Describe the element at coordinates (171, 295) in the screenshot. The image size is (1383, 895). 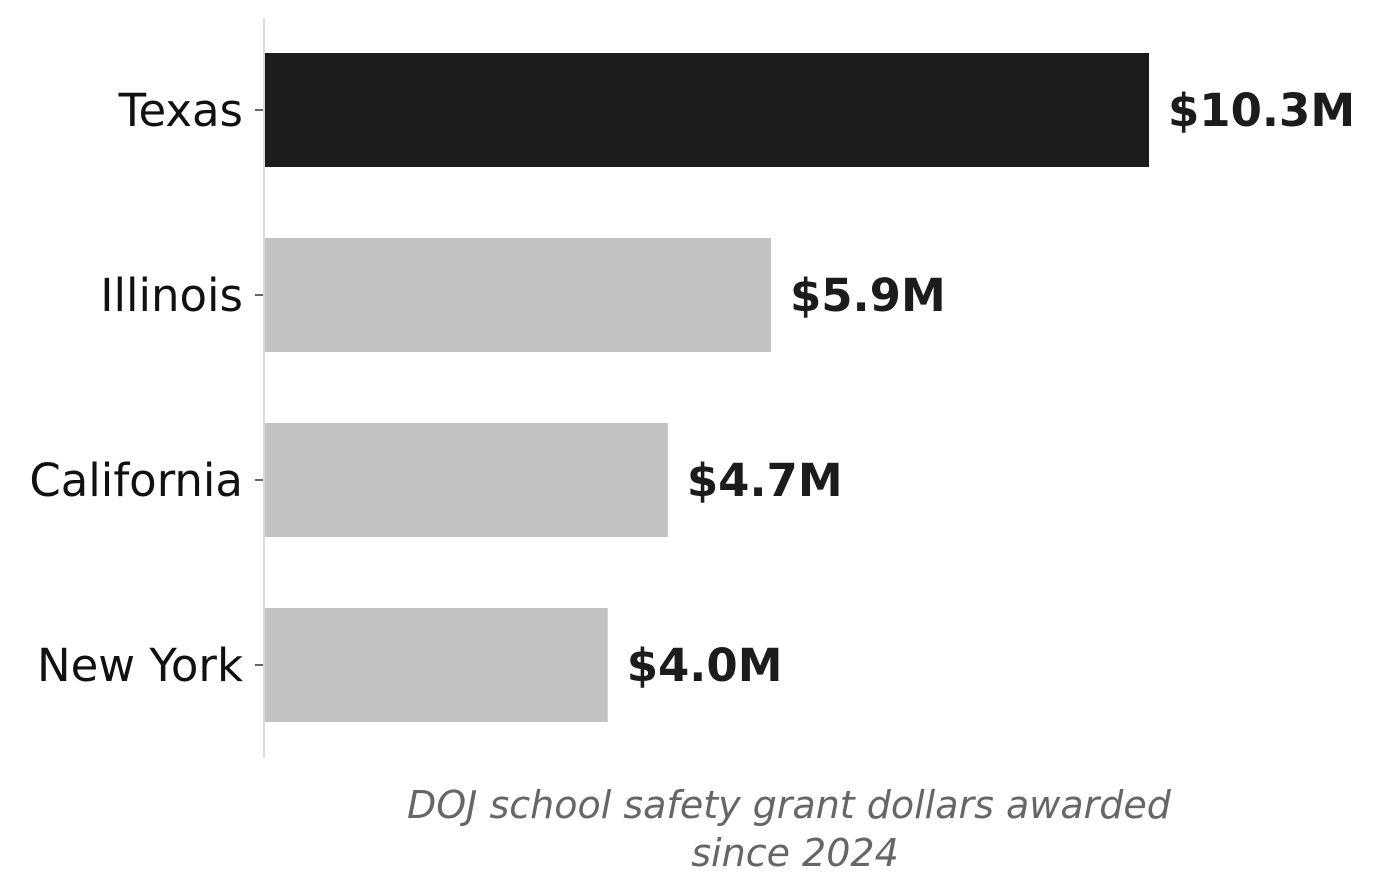
I see `category-label: Illinois` at that location.